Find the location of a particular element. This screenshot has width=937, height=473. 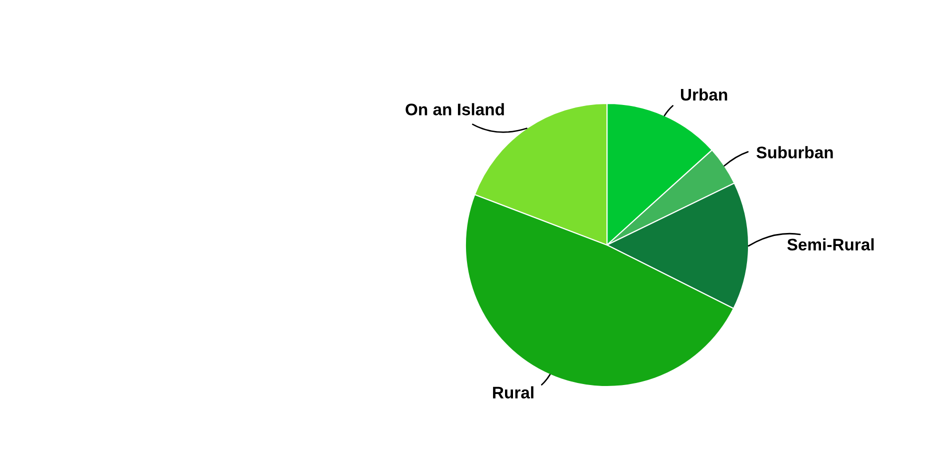

slice-label: Rural is located at coordinates (513, 392).